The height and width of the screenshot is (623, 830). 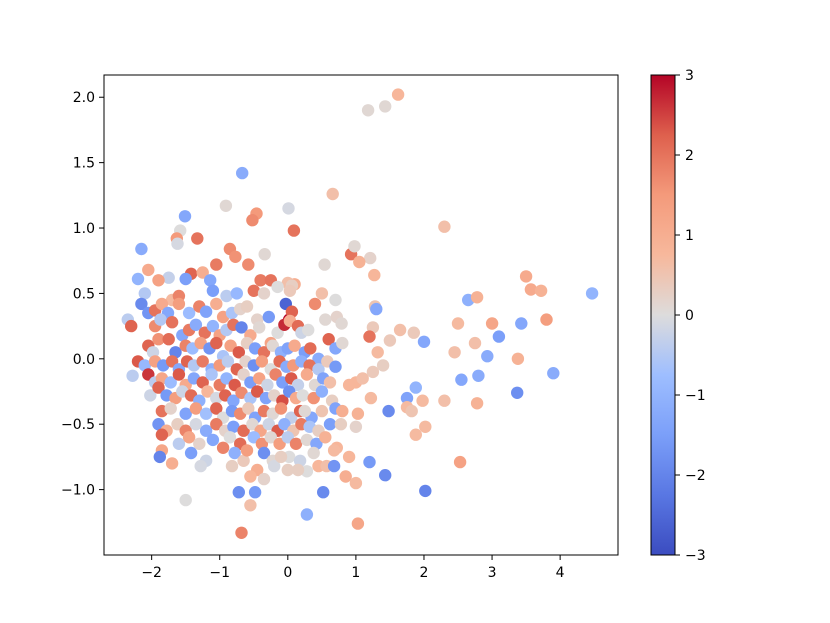 What do you see at coordinates (689, 76) in the screenshot?
I see `colorbar-tick-label: 3` at bounding box center [689, 76].